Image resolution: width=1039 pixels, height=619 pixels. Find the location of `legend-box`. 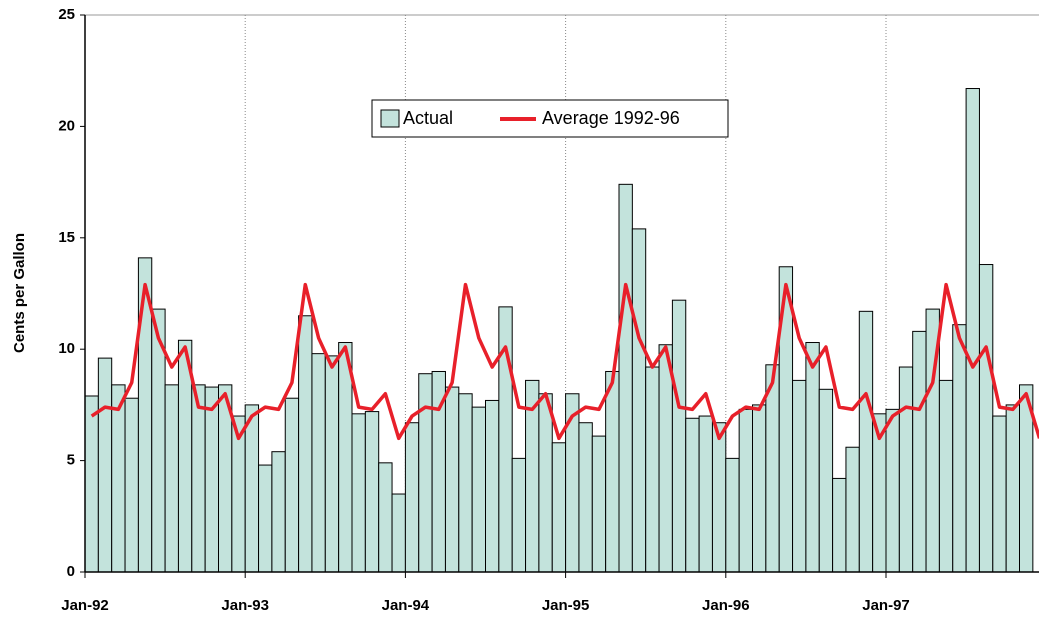

legend-box is located at coordinates (550, 118).